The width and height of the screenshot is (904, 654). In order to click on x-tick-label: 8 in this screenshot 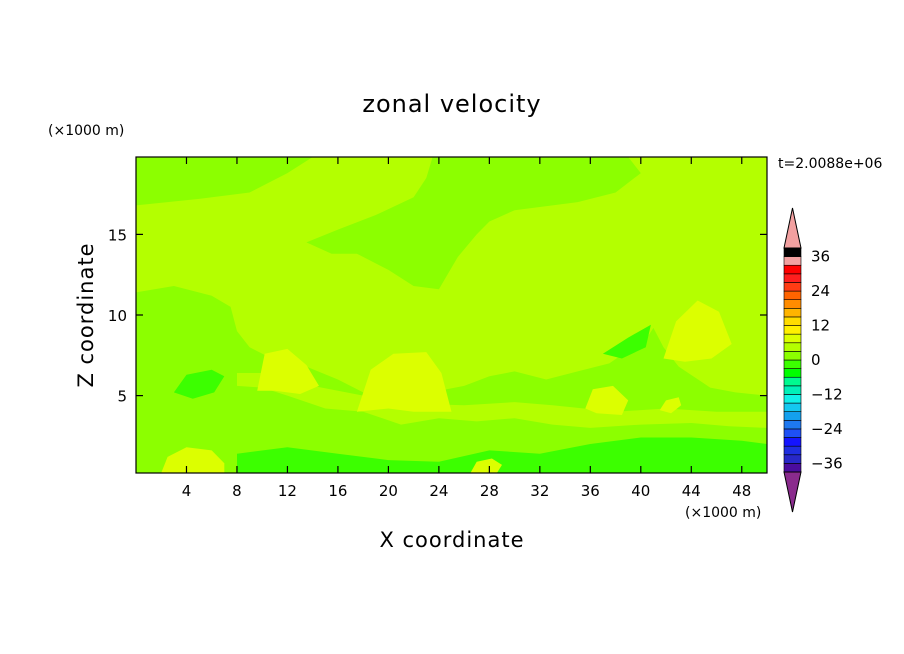, I will do `click(237, 491)`.